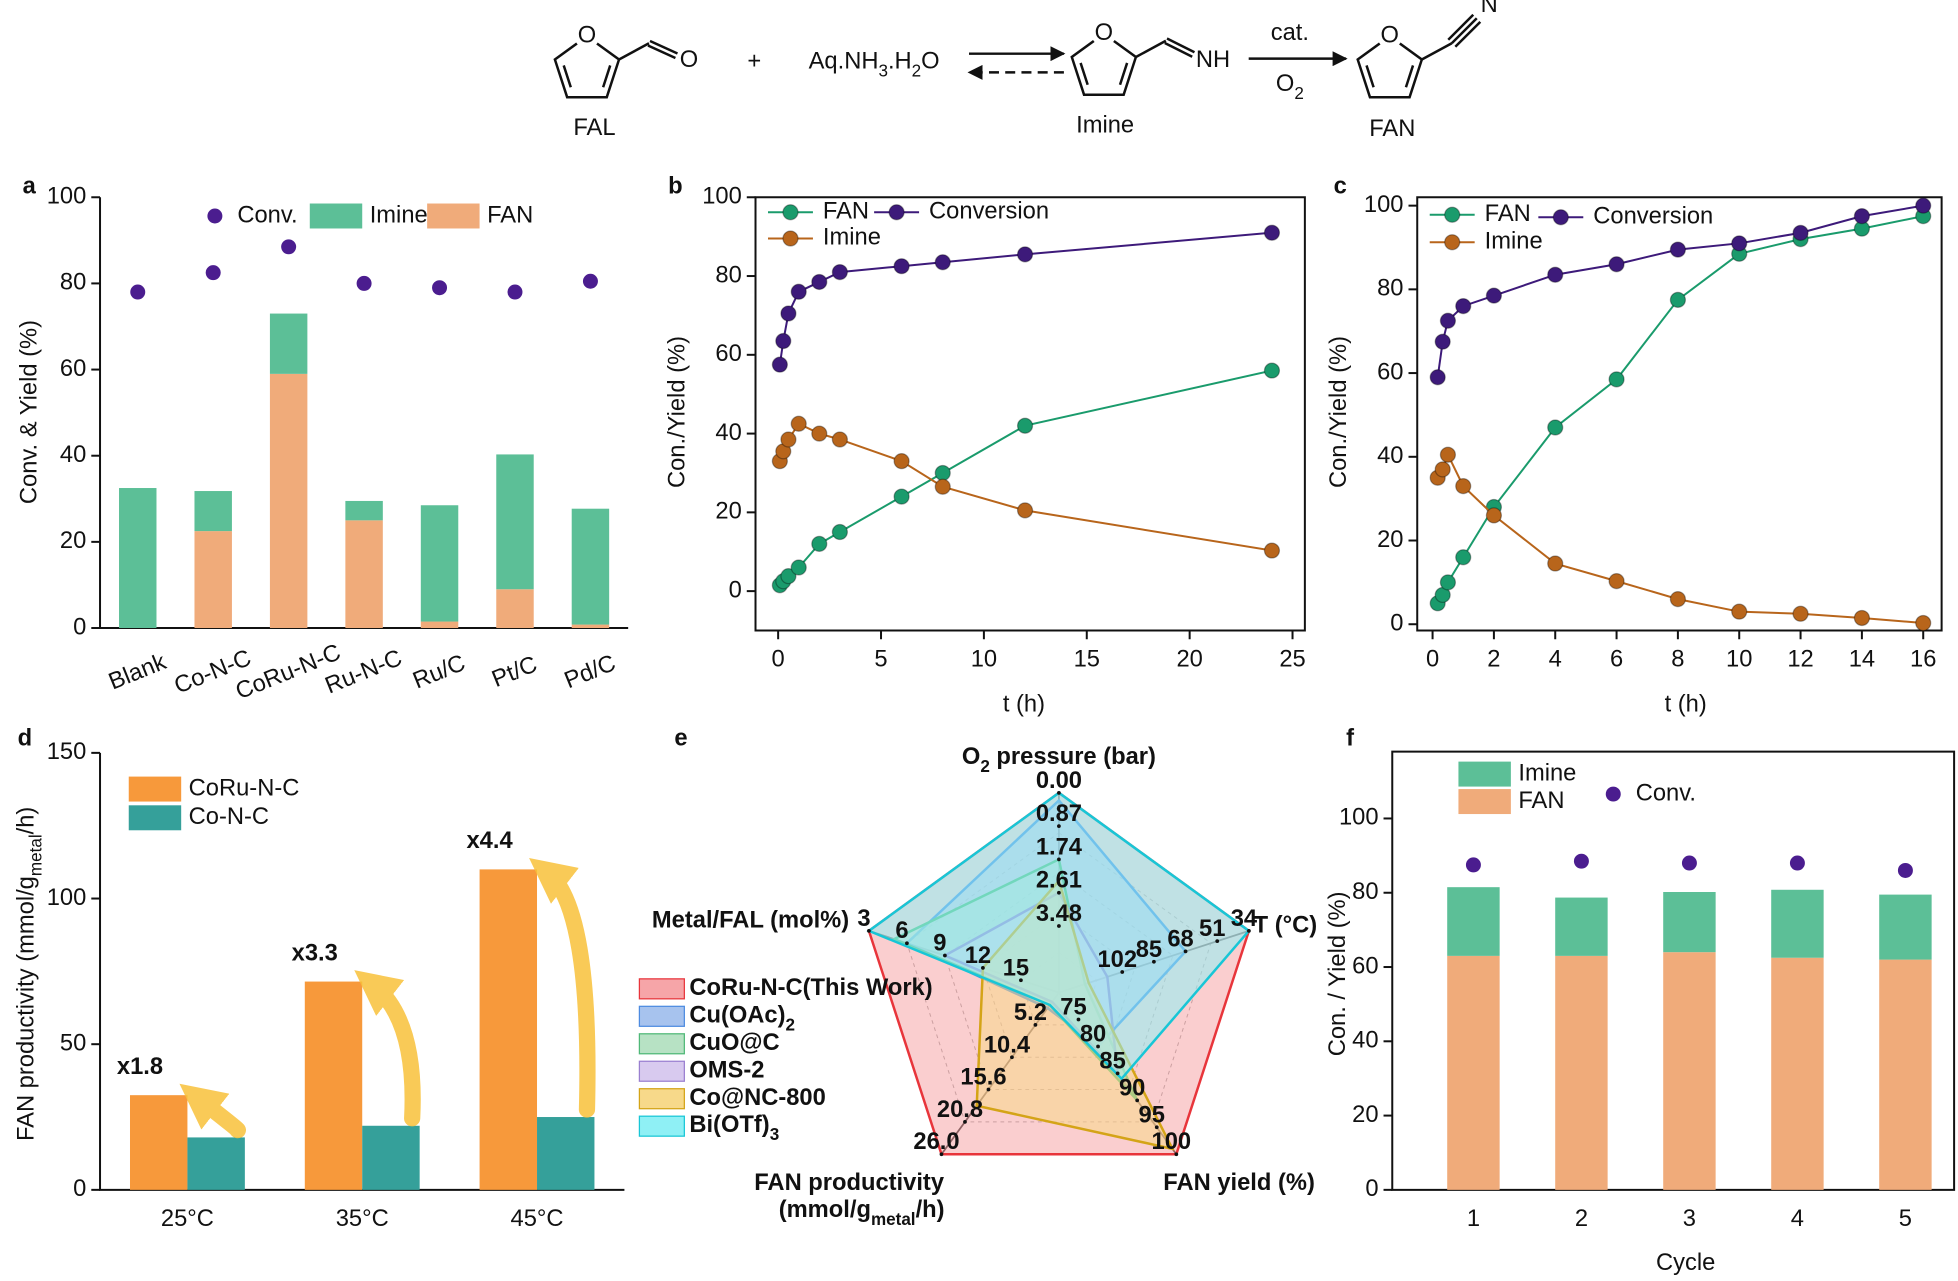 The height and width of the screenshot is (1281, 1958). Describe the element at coordinates (489, 841) in the screenshot. I see `fold-annotation: x4.4` at that location.